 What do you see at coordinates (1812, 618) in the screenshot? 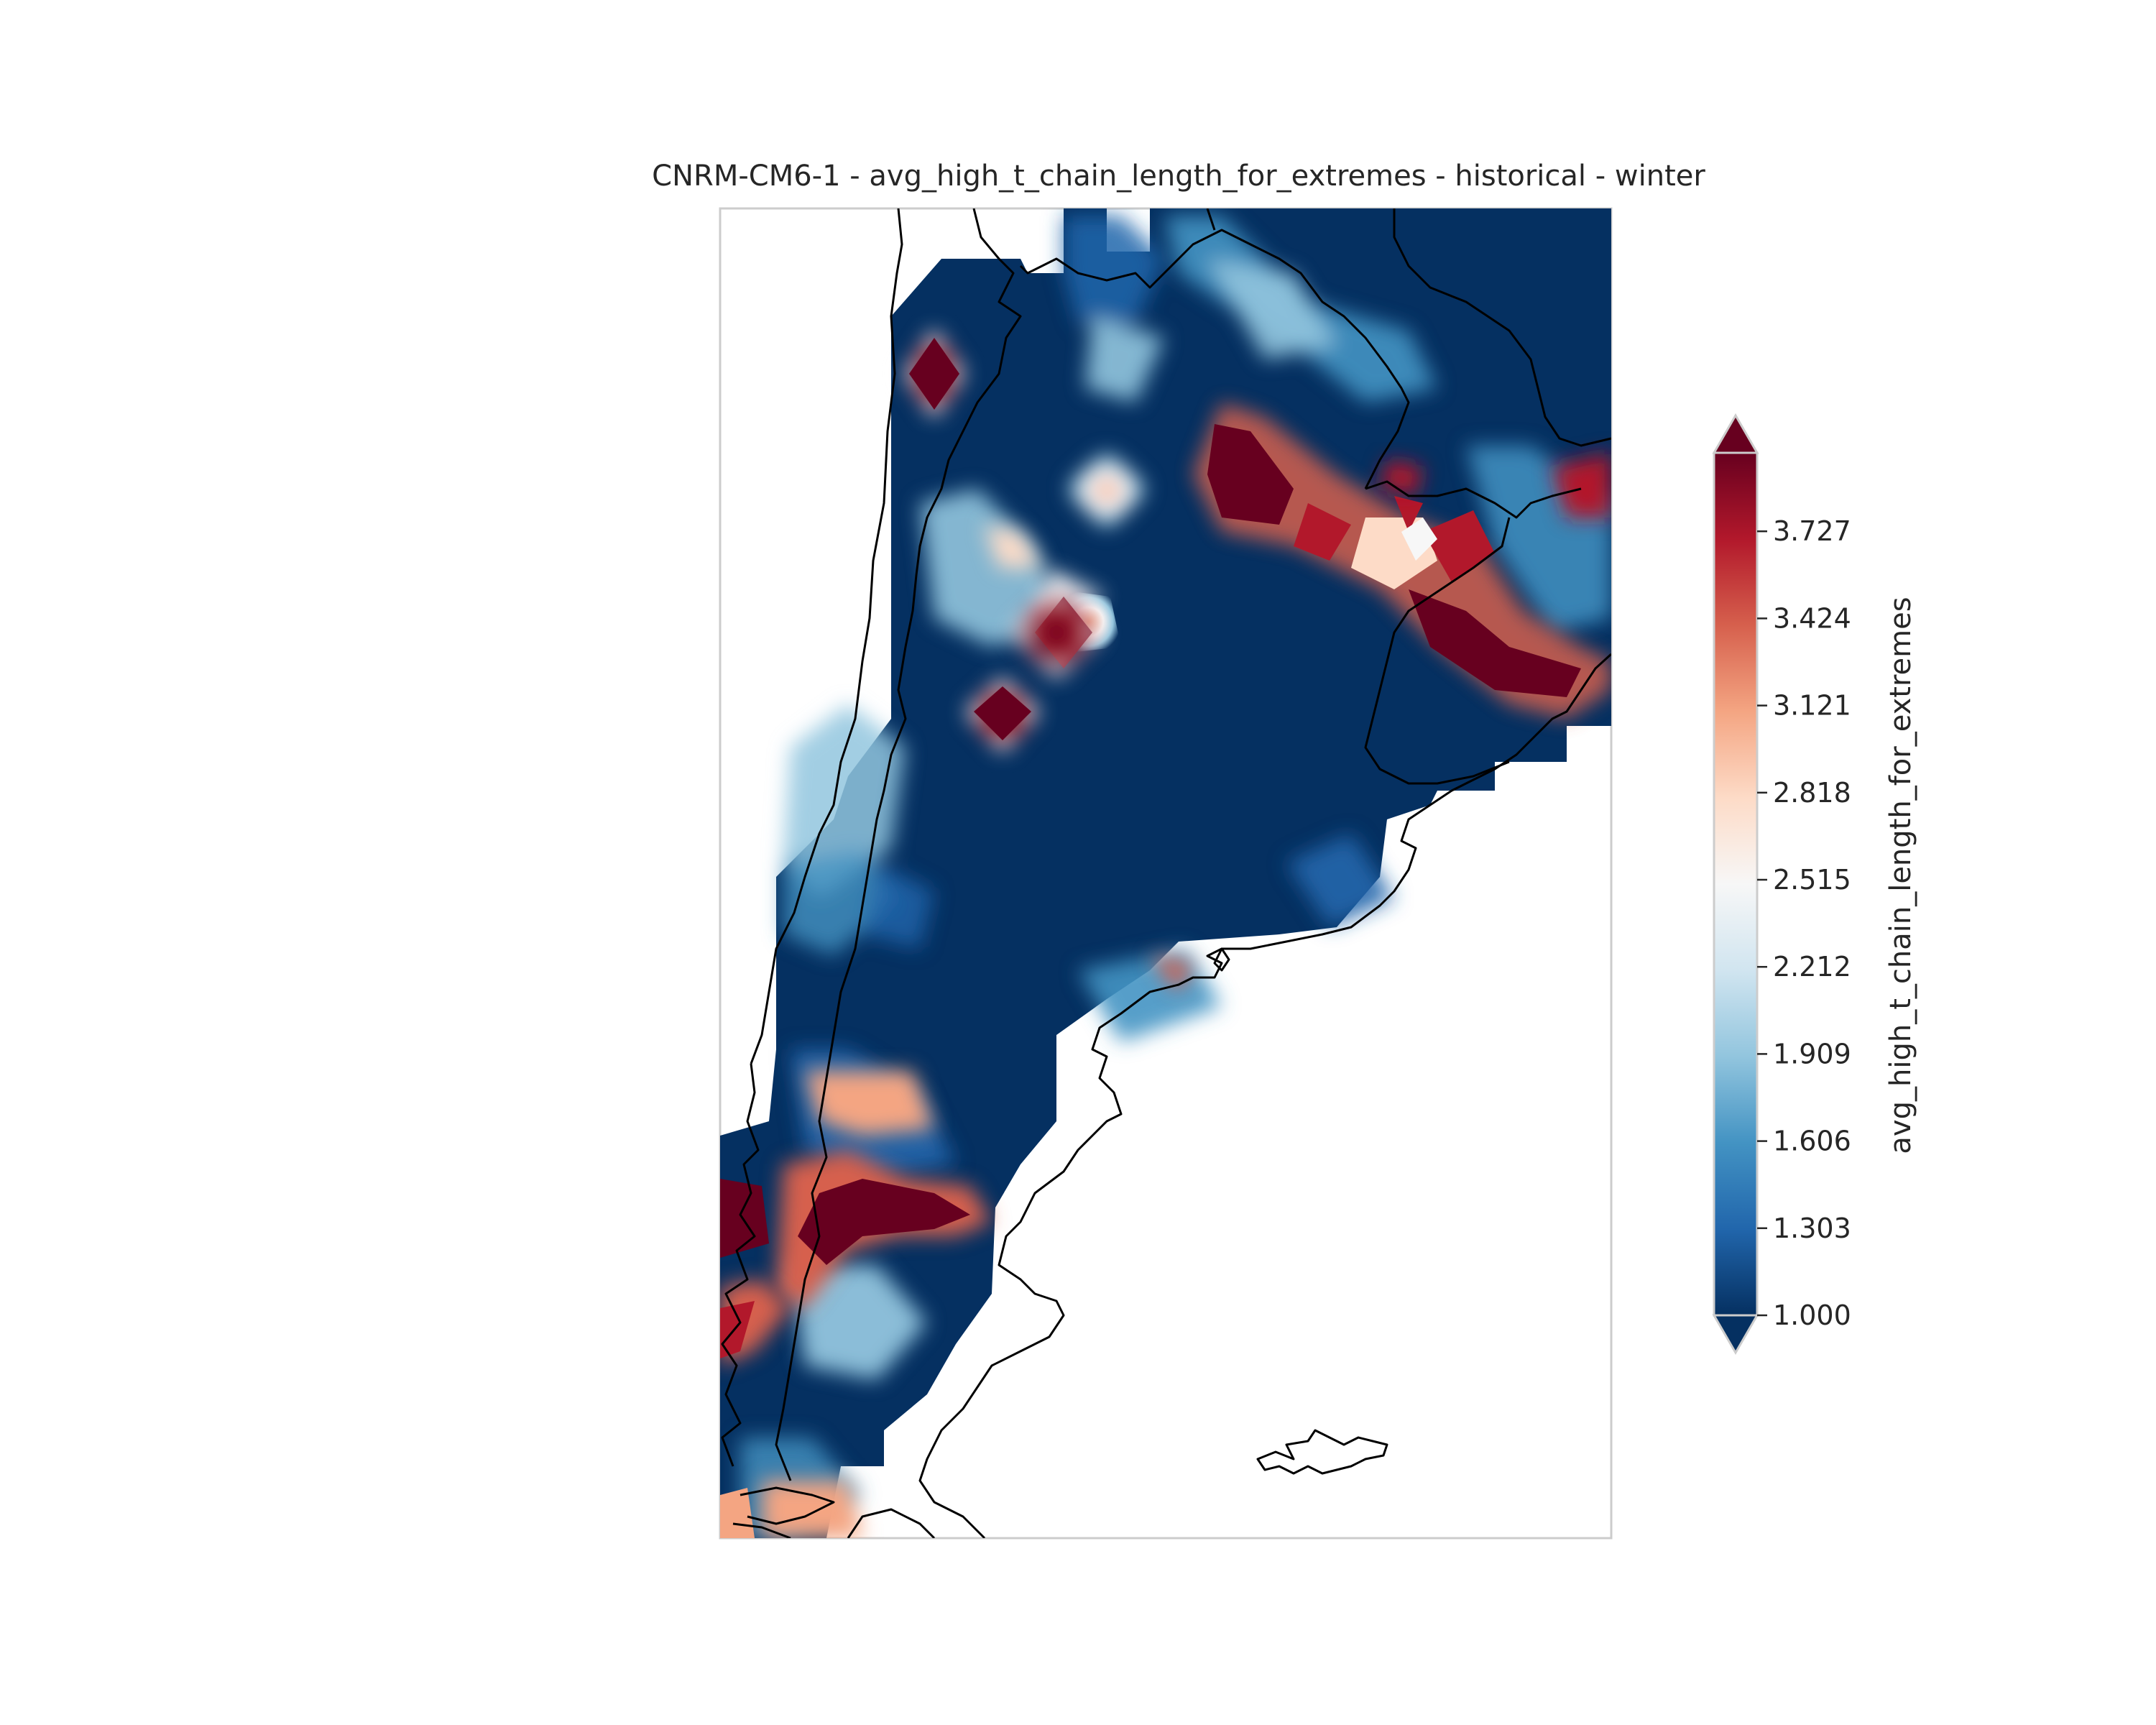
I see `colorbar-tick-label: 3.424` at bounding box center [1812, 618].